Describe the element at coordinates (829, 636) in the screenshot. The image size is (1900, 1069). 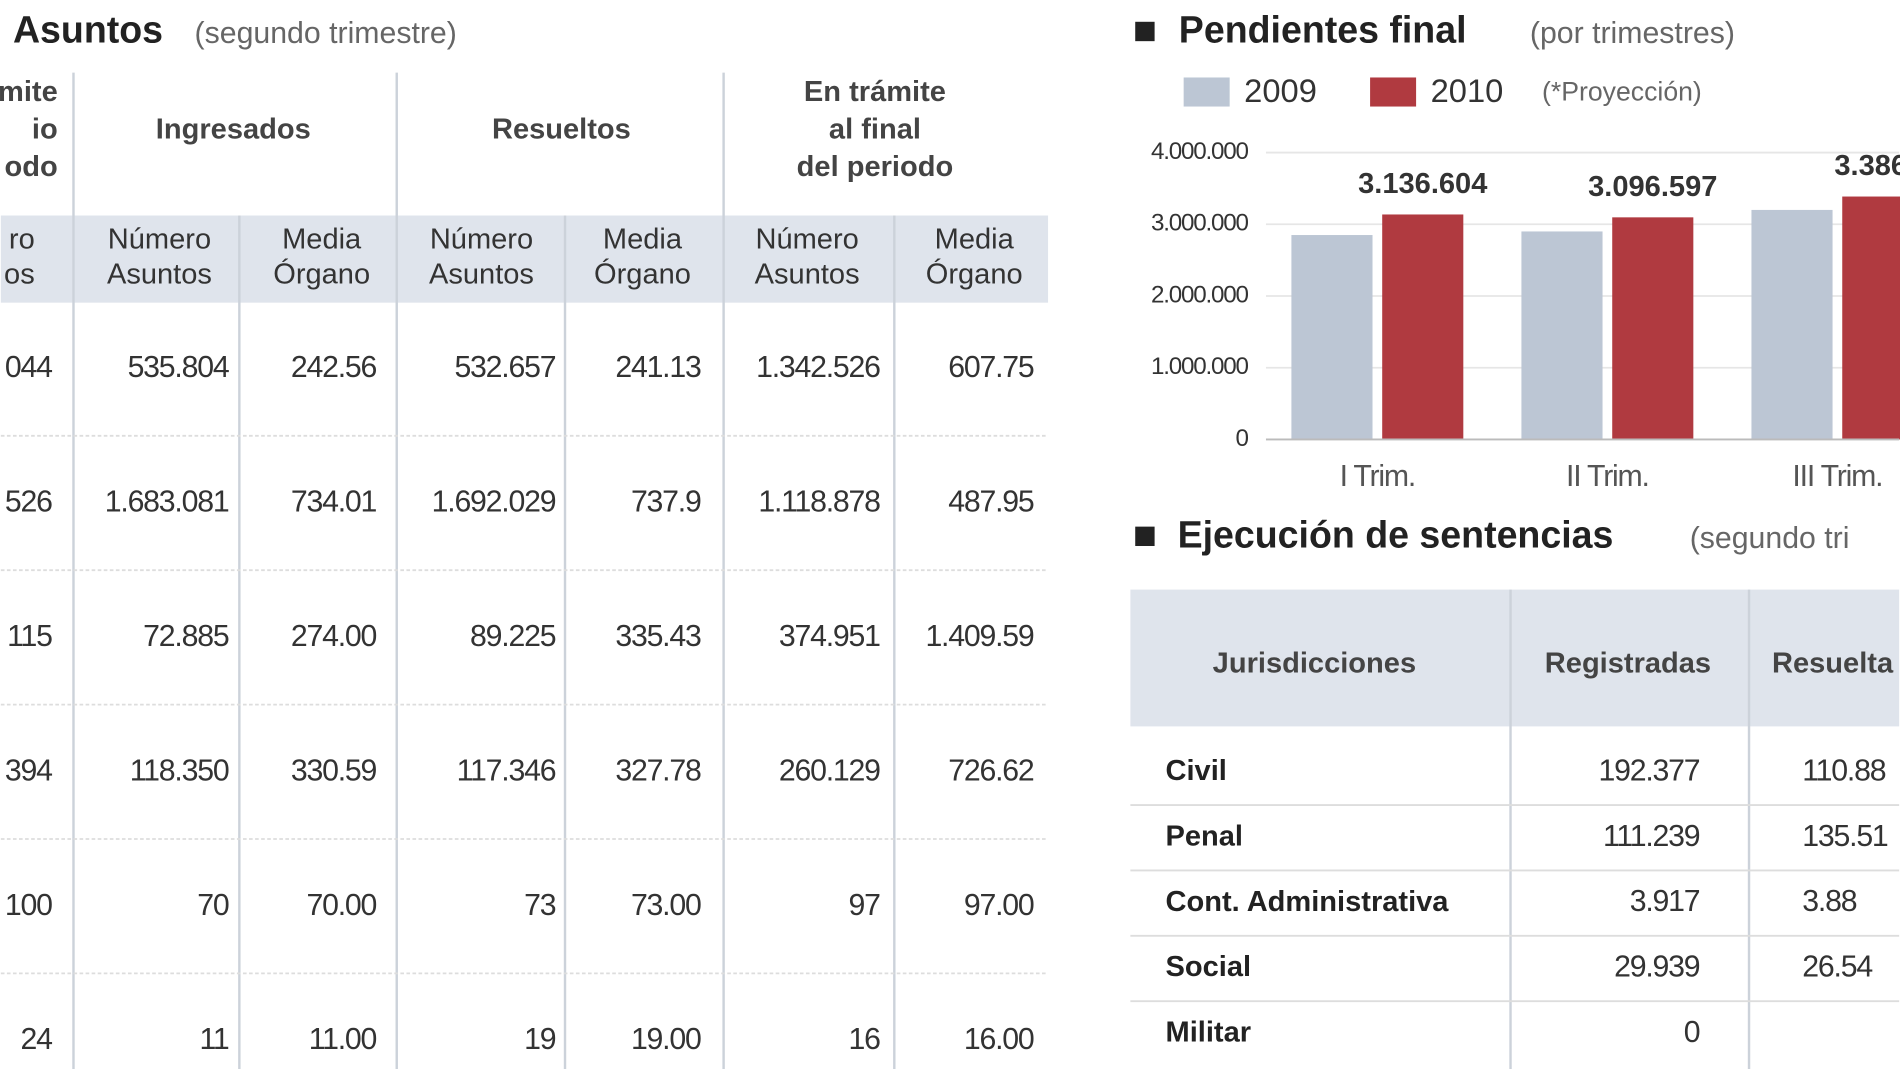
I see `cell: 374.951` at that location.